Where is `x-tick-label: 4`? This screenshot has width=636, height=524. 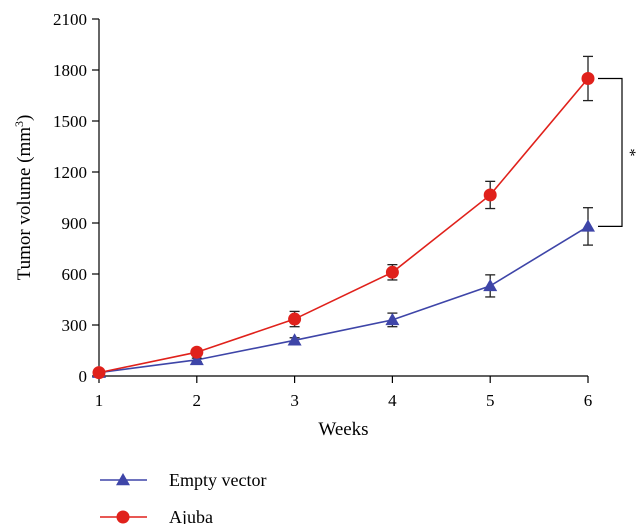 x-tick-label: 4 is located at coordinates (392, 400).